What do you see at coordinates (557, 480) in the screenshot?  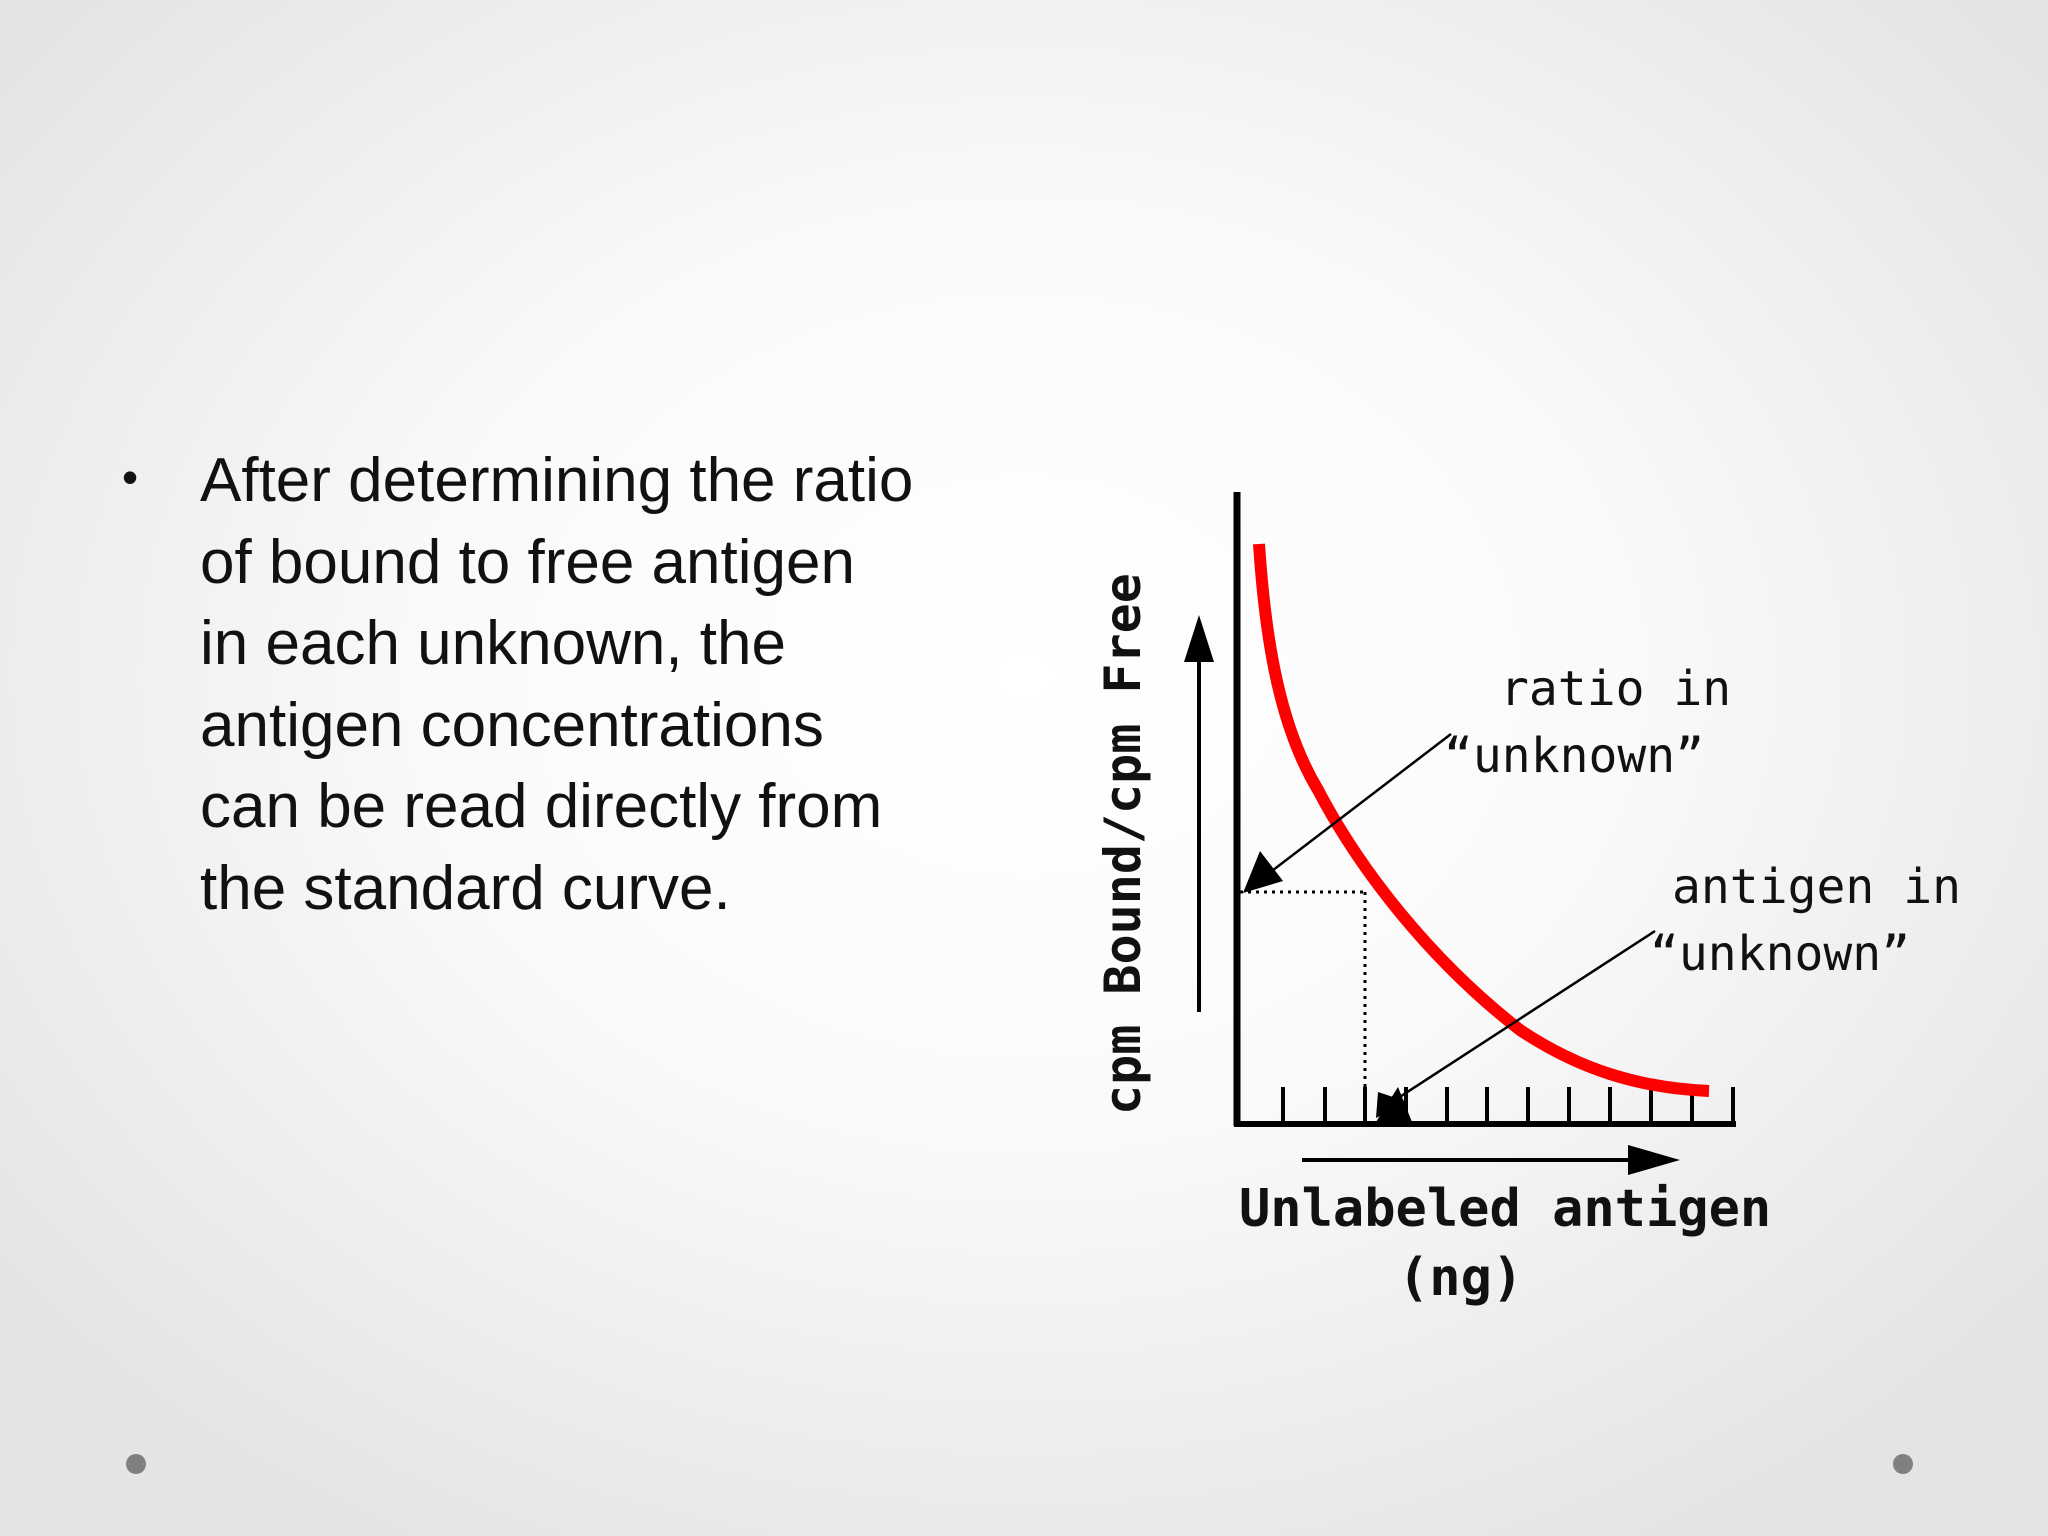 I see `bullet-line: After determining the ratio` at bounding box center [557, 480].